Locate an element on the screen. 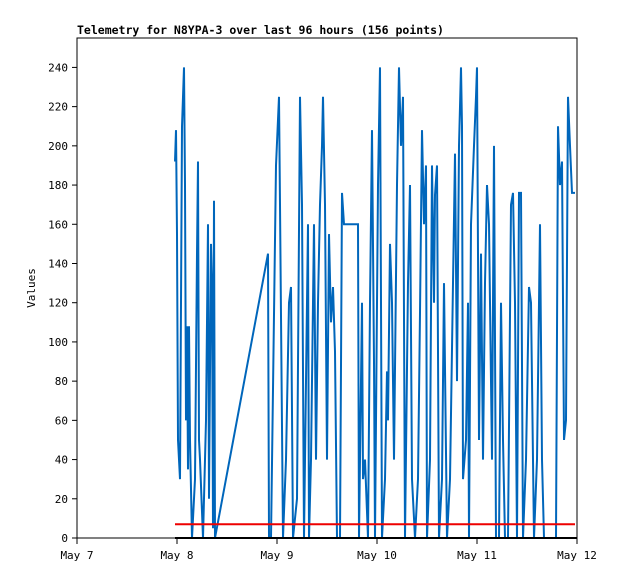 This screenshot has height=579, width=618. y-tick-label: 20 is located at coordinates (61, 499).